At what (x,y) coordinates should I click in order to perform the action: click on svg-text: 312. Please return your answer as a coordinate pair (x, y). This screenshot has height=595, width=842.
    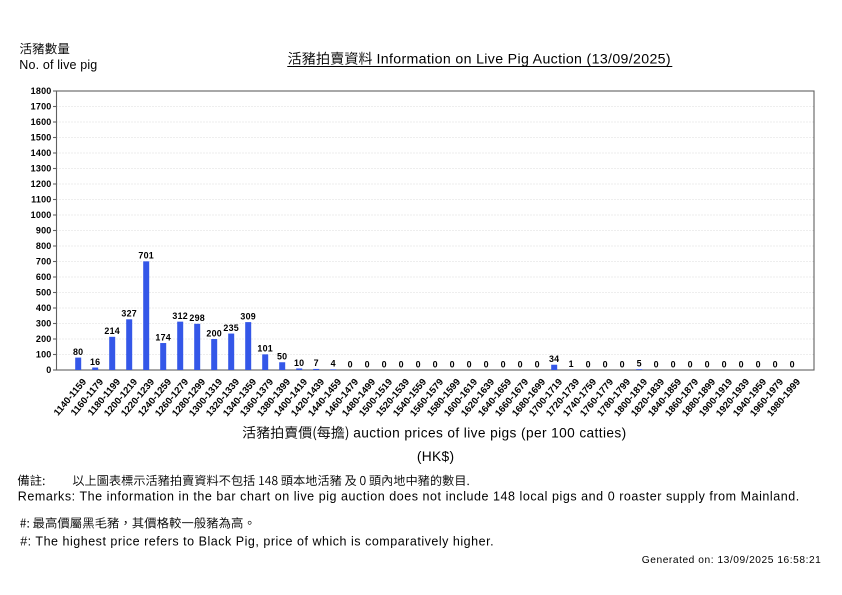
    Looking at the image, I should click on (180, 316).